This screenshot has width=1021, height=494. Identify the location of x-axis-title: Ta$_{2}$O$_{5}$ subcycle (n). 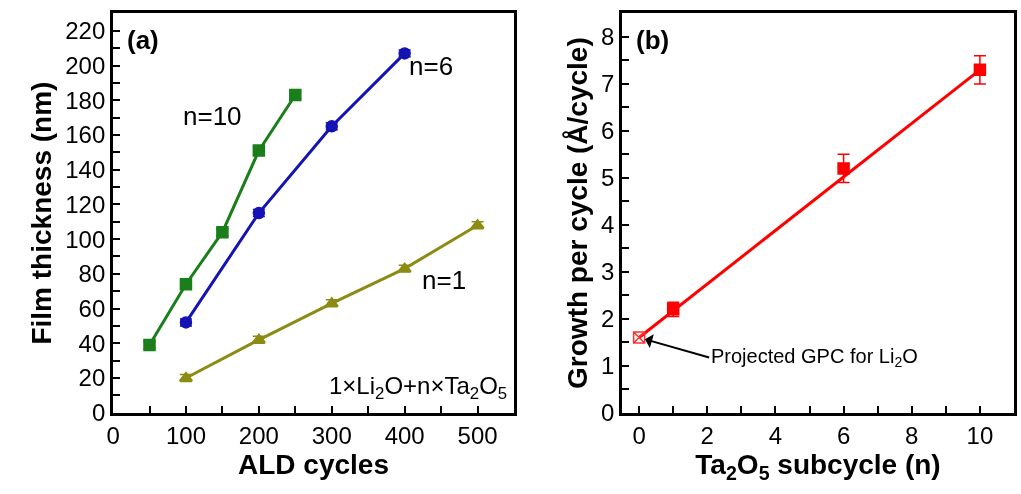
(818, 467).